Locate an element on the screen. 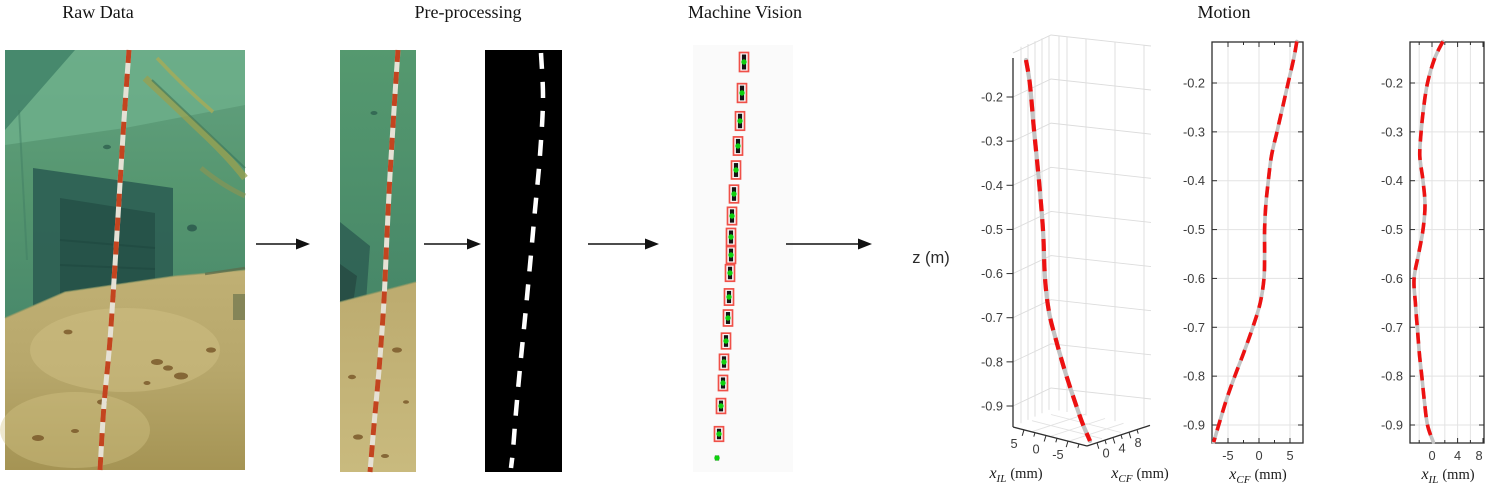 The height and width of the screenshot is (499, 1503). xil-3d-axis-label: xIL (mm) is located at coordinates (1015, 475).